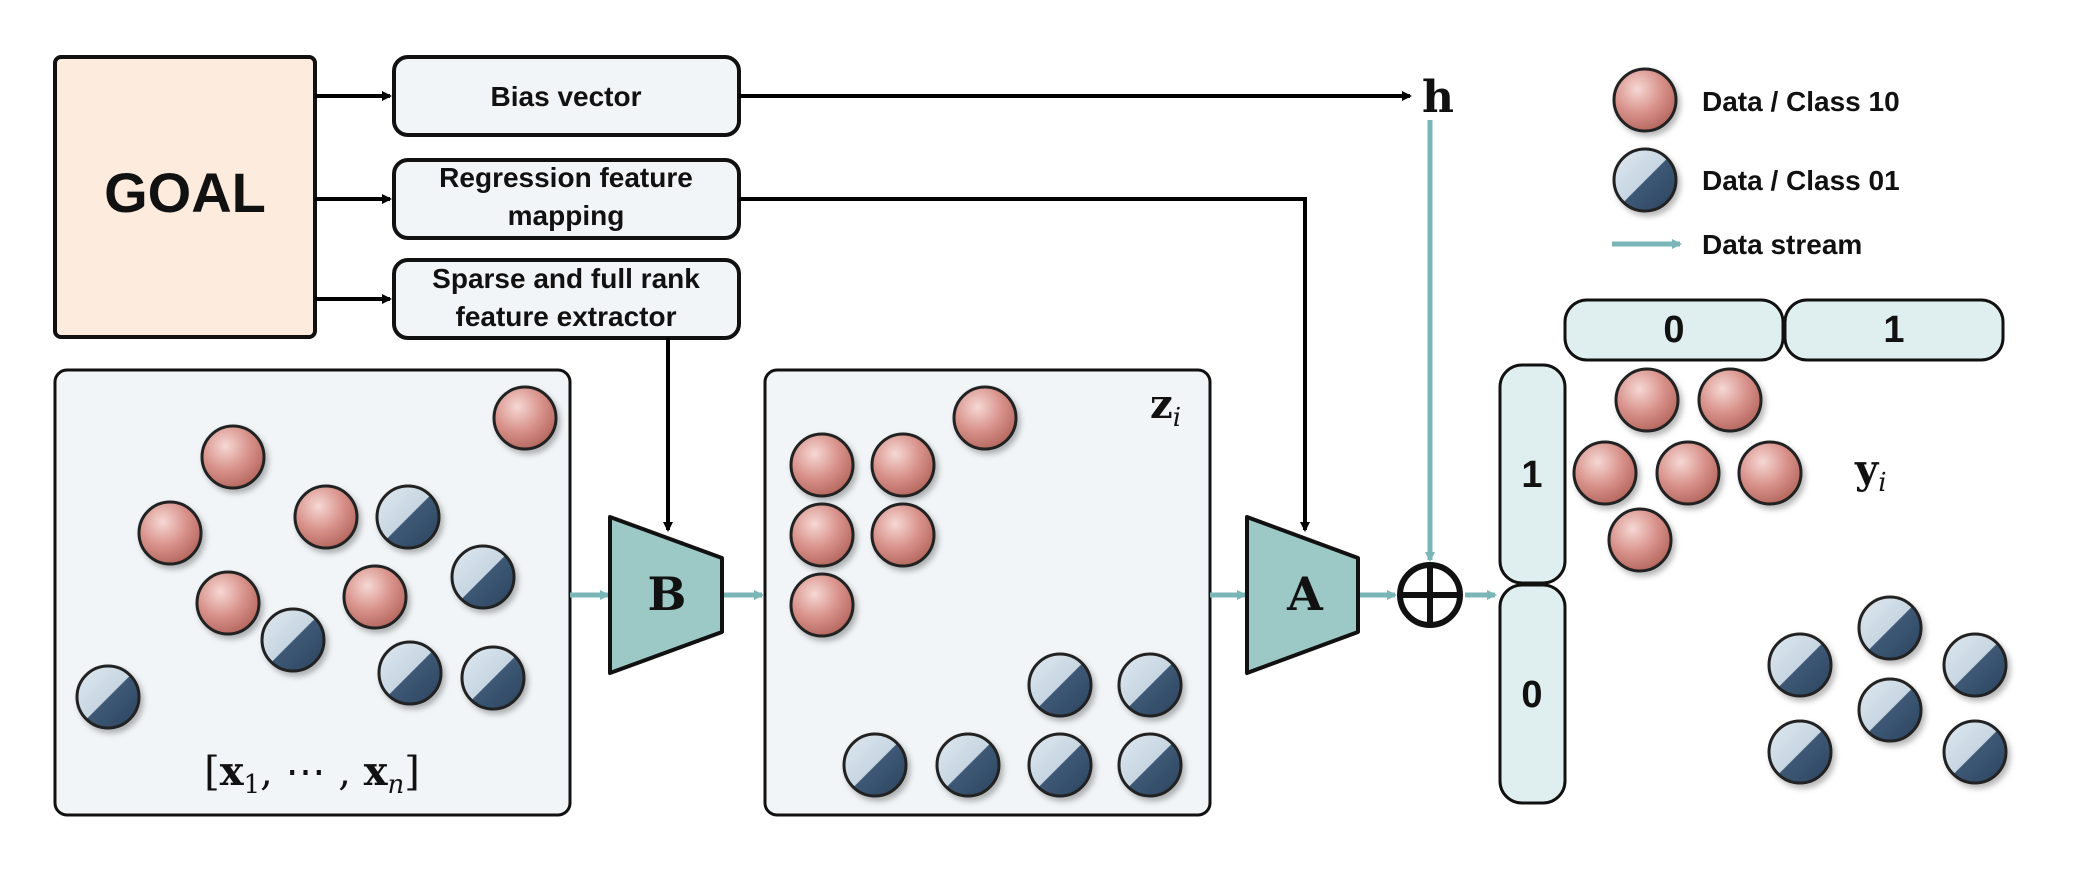 The image size is (2073, 875). What do you see at coordinates (566, 199) in the screenshot?
I see `module-regression-mapping: Regression feature mapping` at bounding box center [566, 199].